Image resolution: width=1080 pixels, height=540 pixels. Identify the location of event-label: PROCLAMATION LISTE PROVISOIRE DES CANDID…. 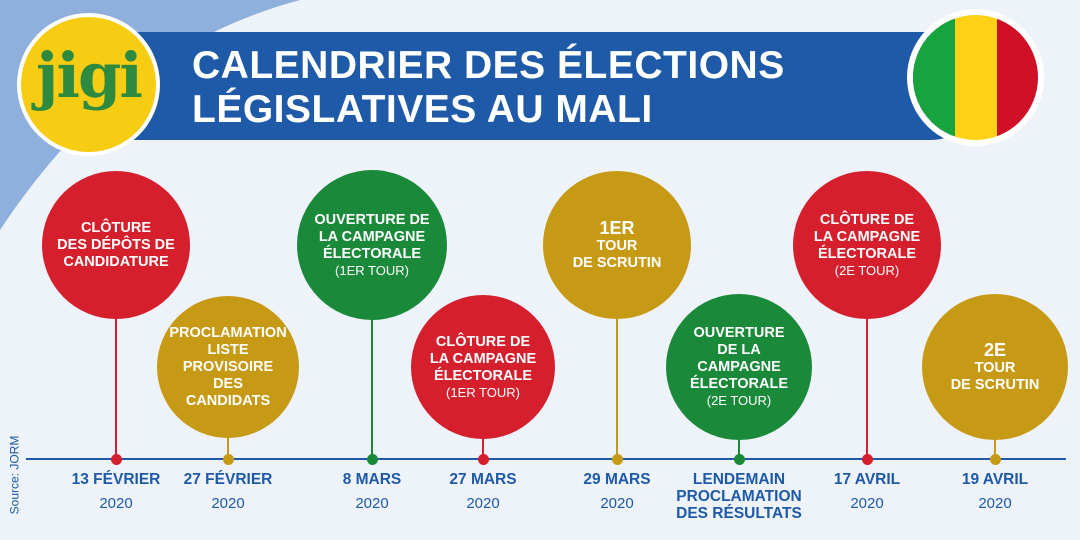
(228, 366).